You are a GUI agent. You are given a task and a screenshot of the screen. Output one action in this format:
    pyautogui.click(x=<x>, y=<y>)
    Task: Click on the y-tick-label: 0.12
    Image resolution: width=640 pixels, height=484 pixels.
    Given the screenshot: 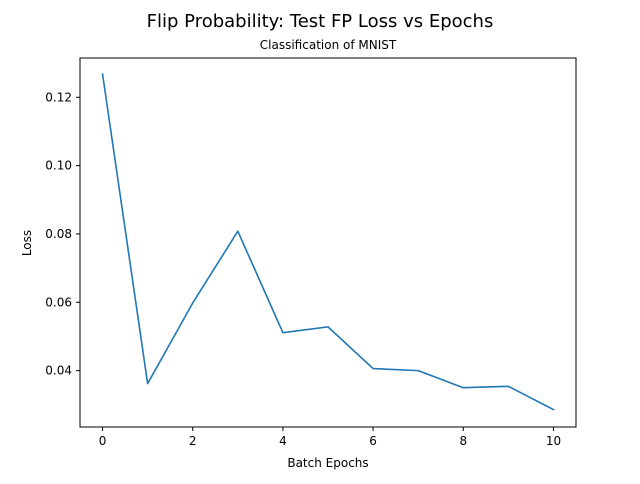 What is the action you would take?
    pyautogui.click(x=58, y=97)
    